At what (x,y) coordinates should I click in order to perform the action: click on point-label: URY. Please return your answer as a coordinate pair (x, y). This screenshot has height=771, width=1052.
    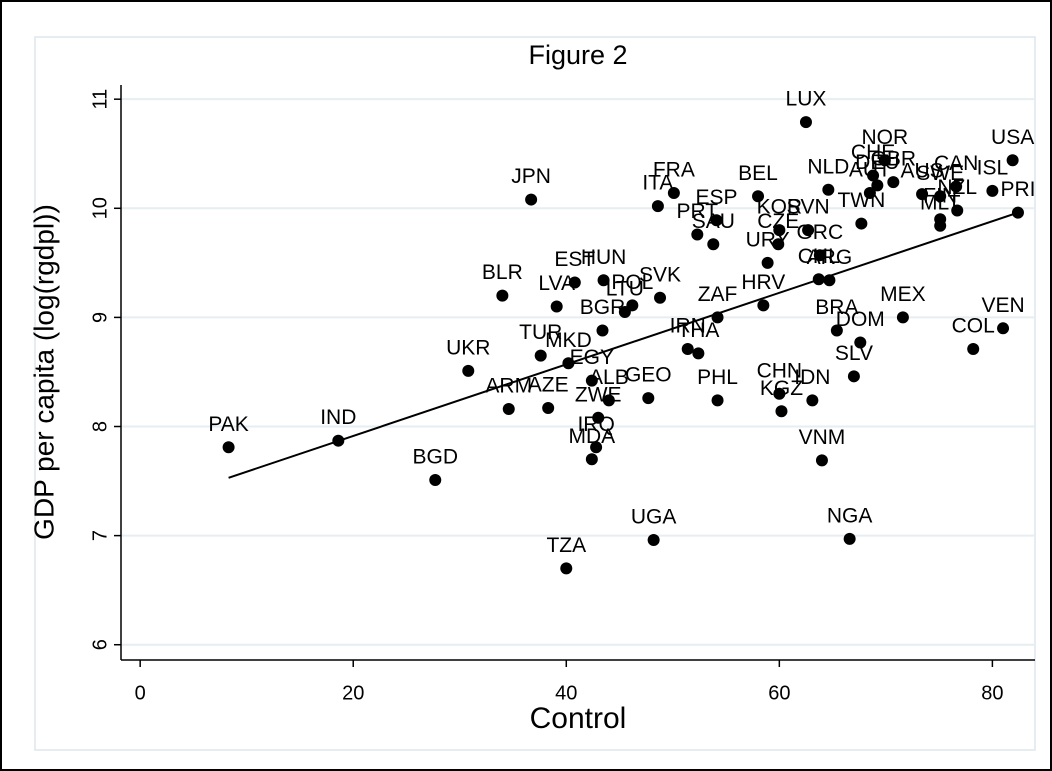
    Looking at the image, I should click on (768, 239).